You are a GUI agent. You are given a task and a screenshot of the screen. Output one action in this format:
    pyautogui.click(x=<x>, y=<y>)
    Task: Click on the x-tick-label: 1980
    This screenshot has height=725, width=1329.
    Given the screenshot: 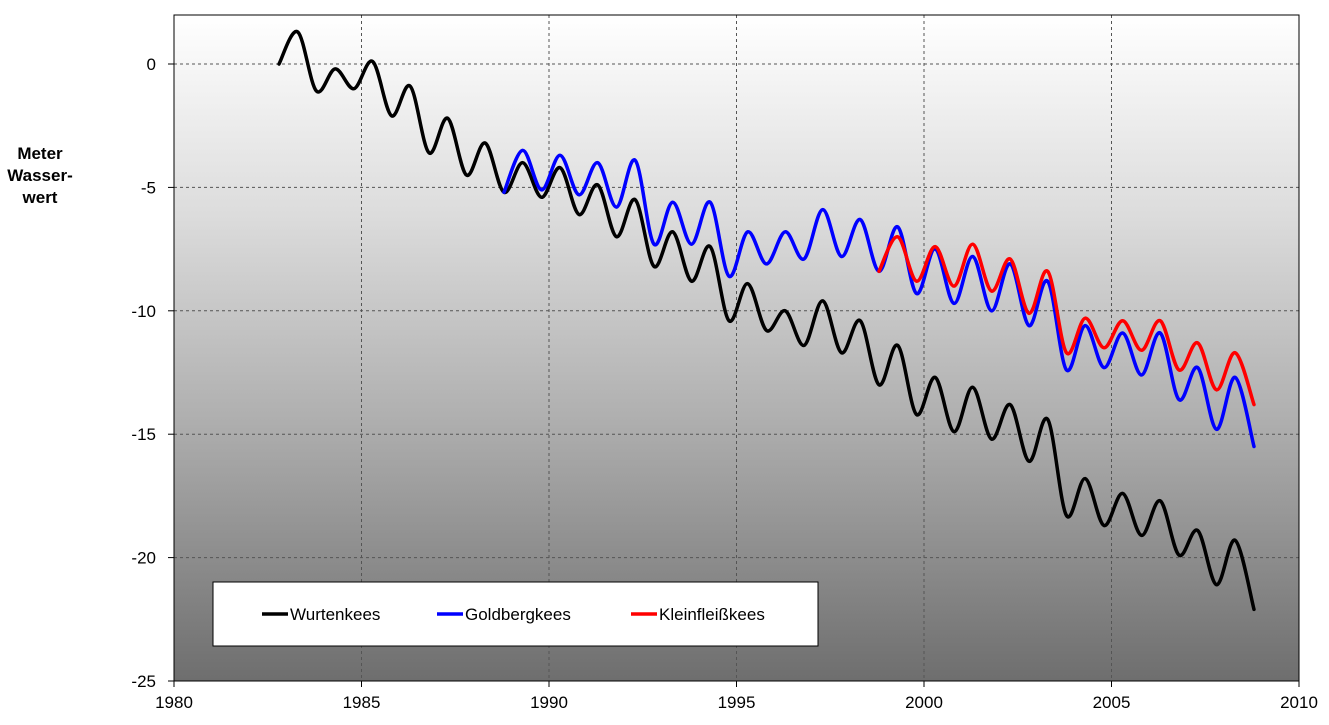 What is the action you would take?
    pyautogui.click(x=174, y=702)
    